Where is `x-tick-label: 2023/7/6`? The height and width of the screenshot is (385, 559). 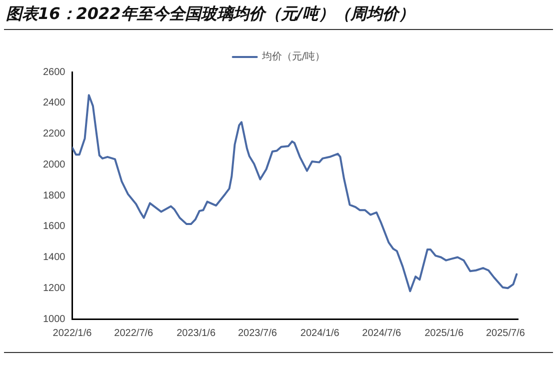
x-tick-label: 2023/7/6 is located at coordinates (258, 333).